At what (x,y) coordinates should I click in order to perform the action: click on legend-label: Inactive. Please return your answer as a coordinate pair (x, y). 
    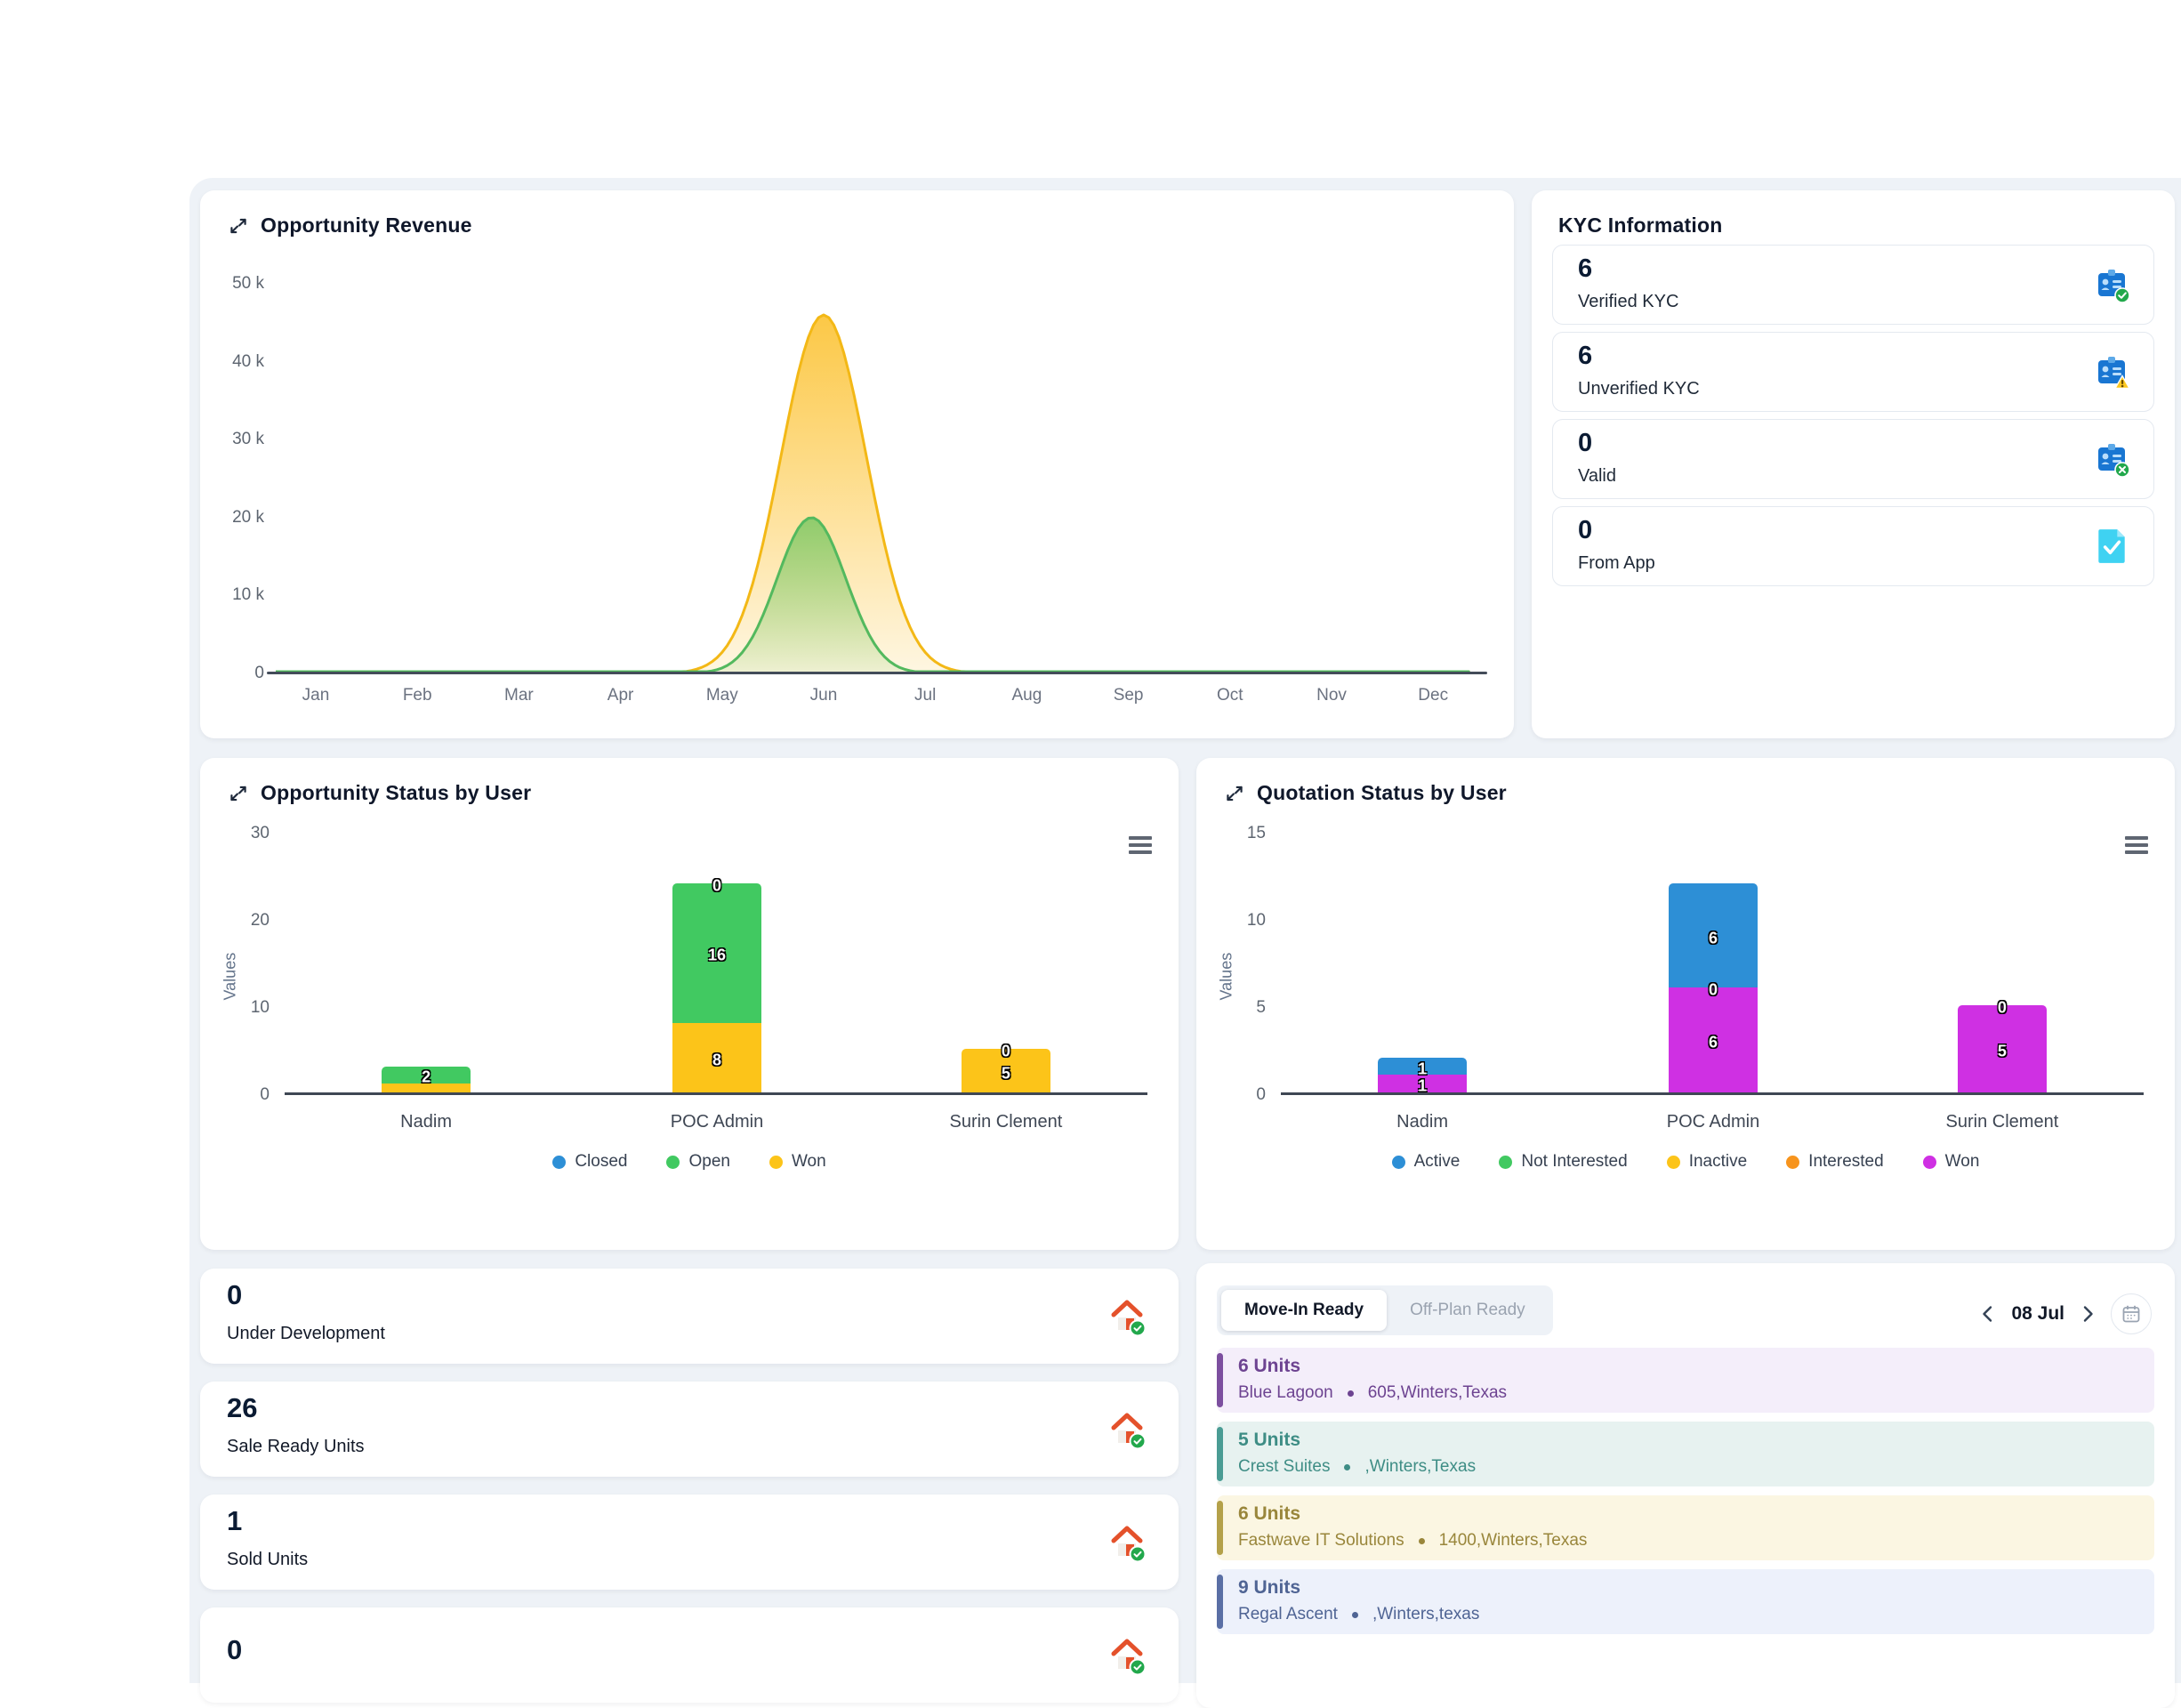
    Looking at the image, I should click on (1718, 1161).